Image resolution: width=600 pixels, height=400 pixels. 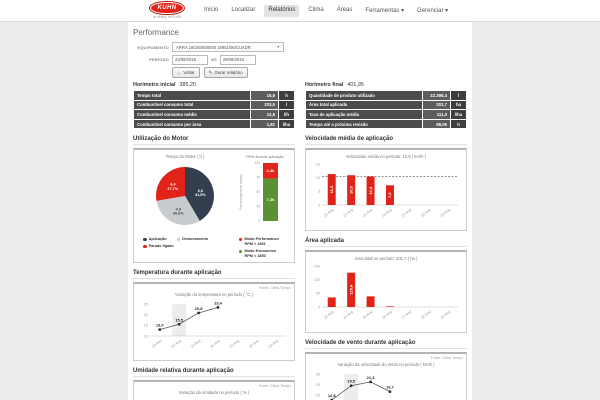 I want to click on kuhn-logo-tagline: be strong, be KUHN, so click(x=167, y=17).